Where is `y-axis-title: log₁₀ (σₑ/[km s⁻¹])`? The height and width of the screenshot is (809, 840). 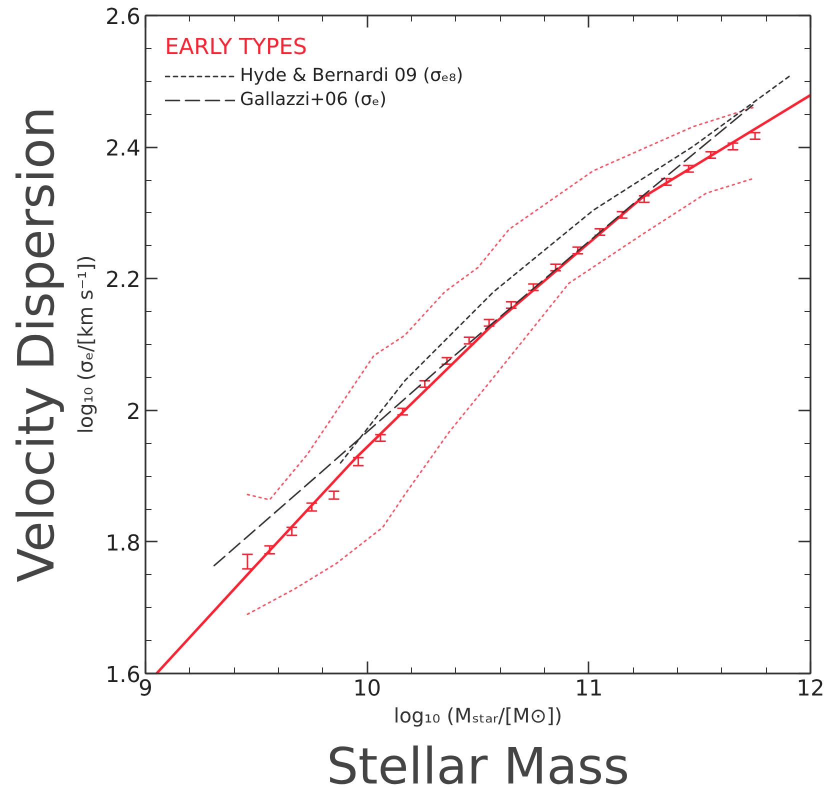
y-axis-title: log₁₀ (σₑ/[km s⁻¹]) is located at coordinates (86, 344).